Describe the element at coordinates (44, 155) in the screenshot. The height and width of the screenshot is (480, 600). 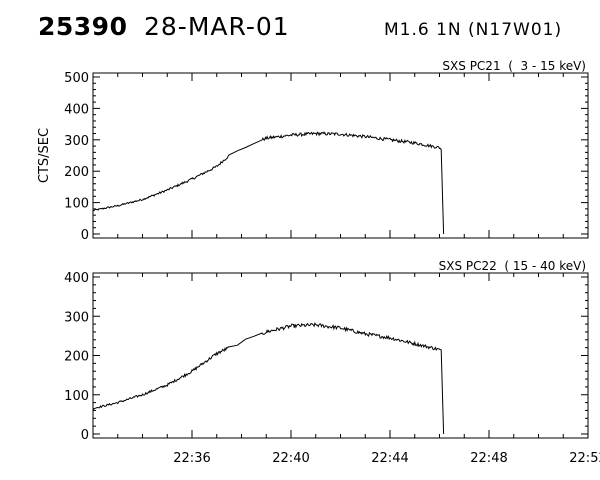
I see `y-axis-label: CTS/SEC` at that location.